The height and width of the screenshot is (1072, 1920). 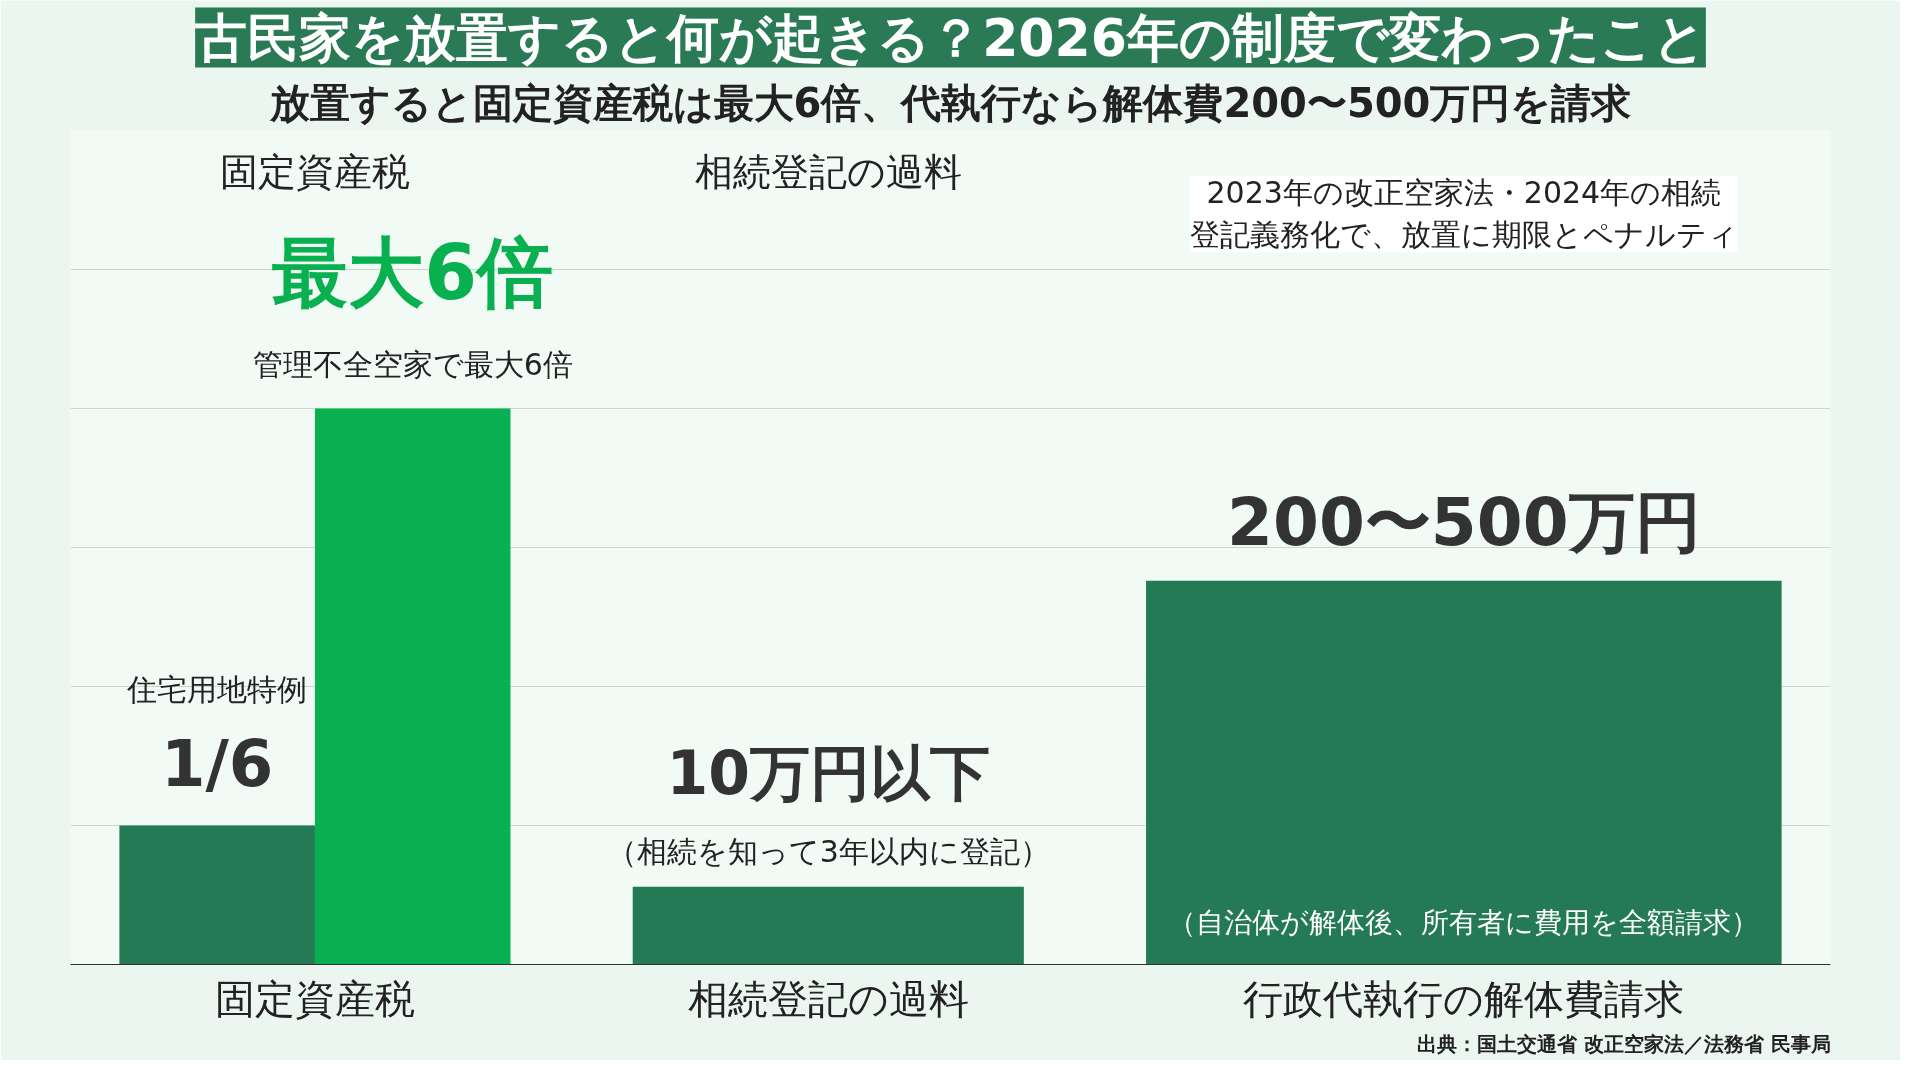 I want to click on x-tick-label: 相続登記の過料, so click(x=828, y=998).